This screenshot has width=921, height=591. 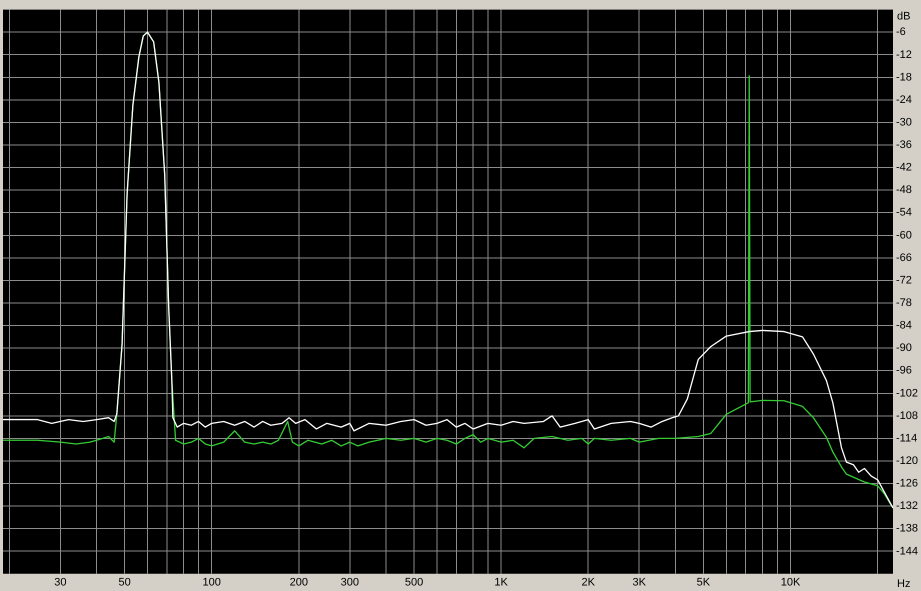 What do you see at coordinates (299, 582) in the screenshot?
I see `x-tick-label: 200` at bounding box center [299, 582].